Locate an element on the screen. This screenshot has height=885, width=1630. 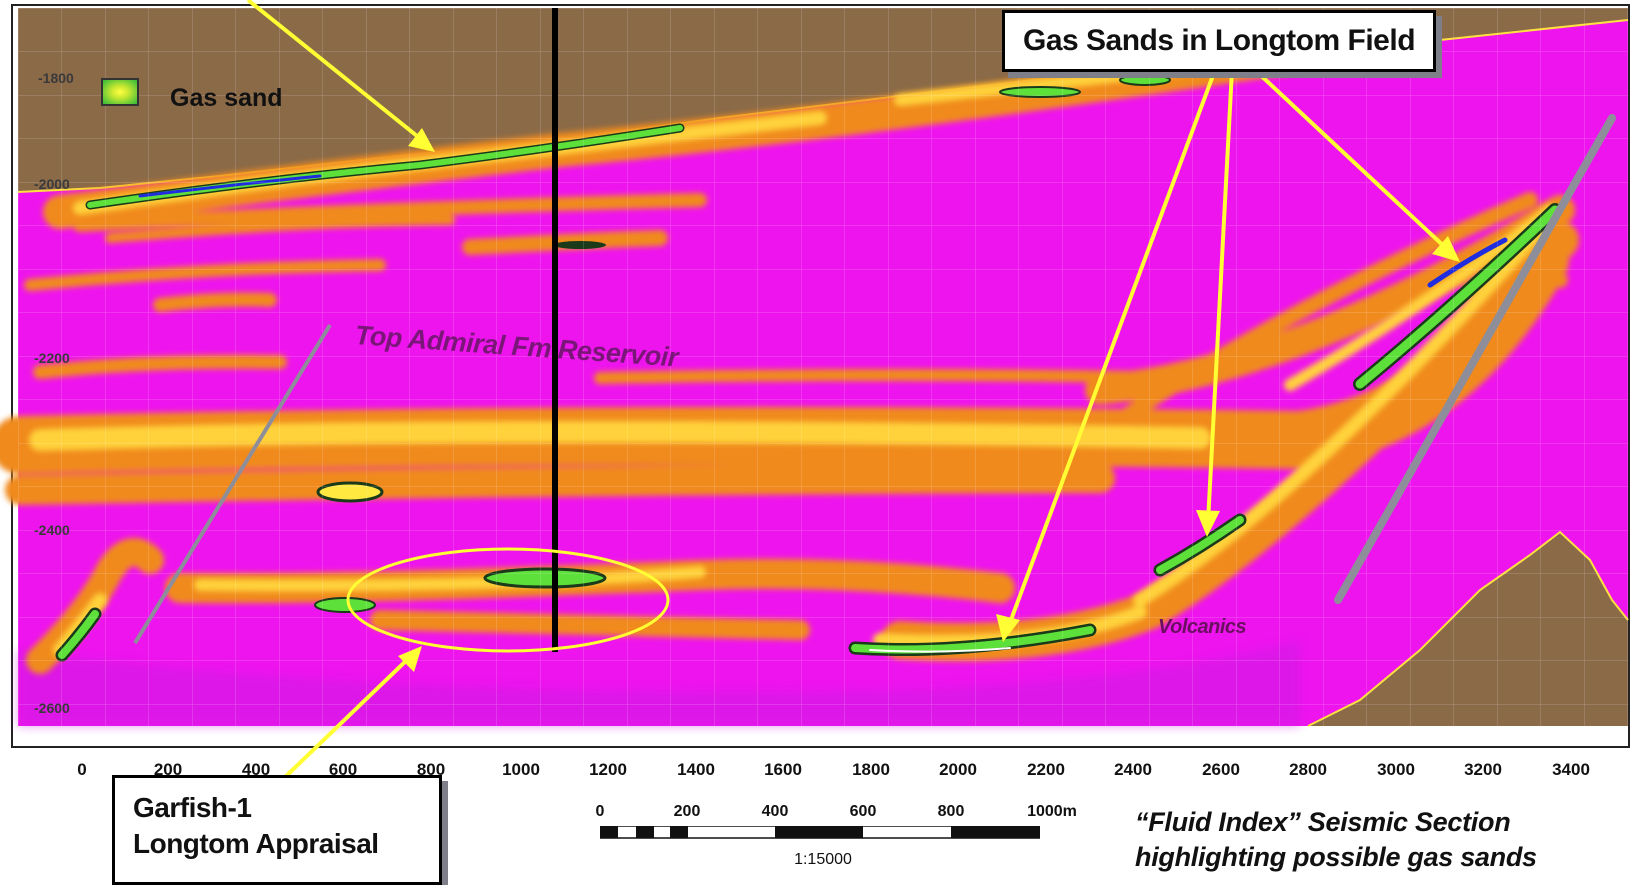
x-tick-label: 400 is located at coordinates (256, 769).